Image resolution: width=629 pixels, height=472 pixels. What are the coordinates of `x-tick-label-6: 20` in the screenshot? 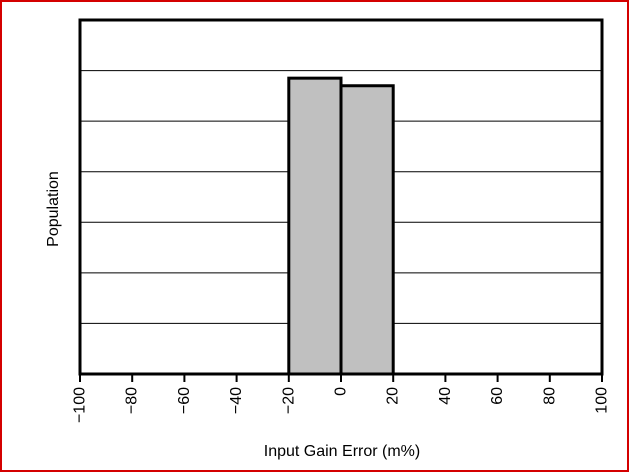 It's located at (393, 396).